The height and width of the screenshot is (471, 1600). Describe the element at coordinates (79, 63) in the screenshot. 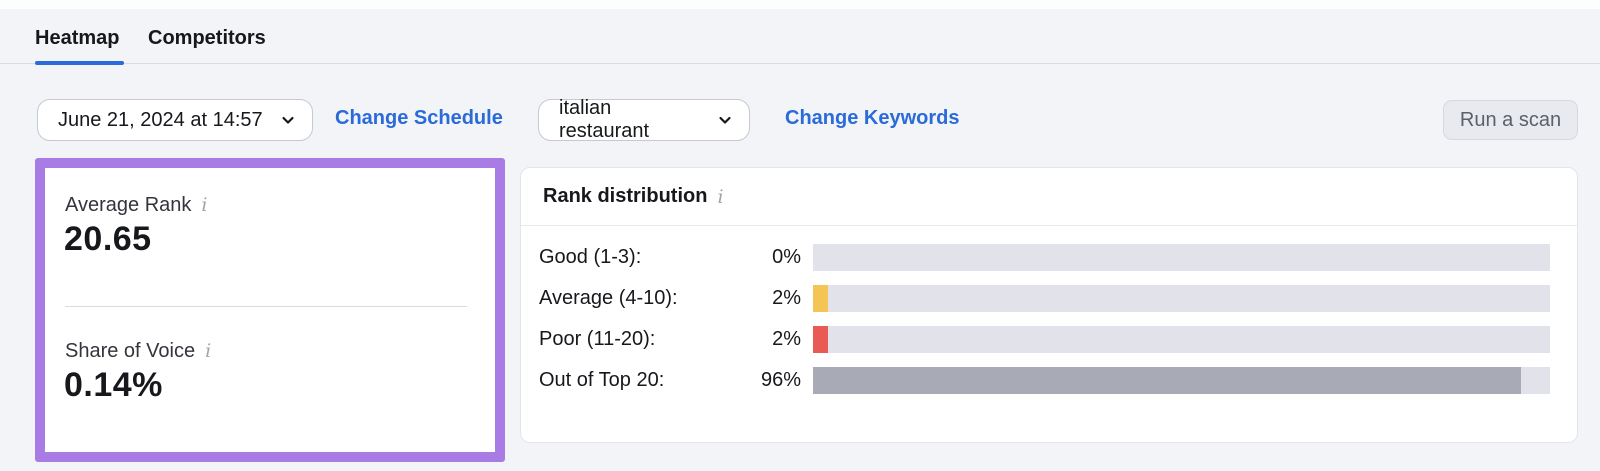

I see `active-tab-underline` at that location.